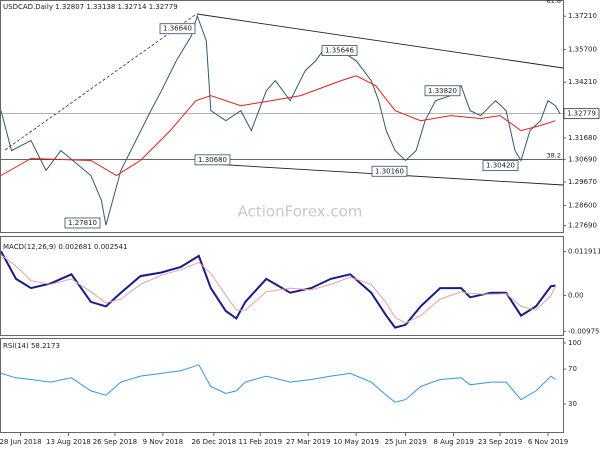 This screenshot has height=450, width=600. I want to click on x-tick-label: 23 Sep 2019, so click(500, 442).